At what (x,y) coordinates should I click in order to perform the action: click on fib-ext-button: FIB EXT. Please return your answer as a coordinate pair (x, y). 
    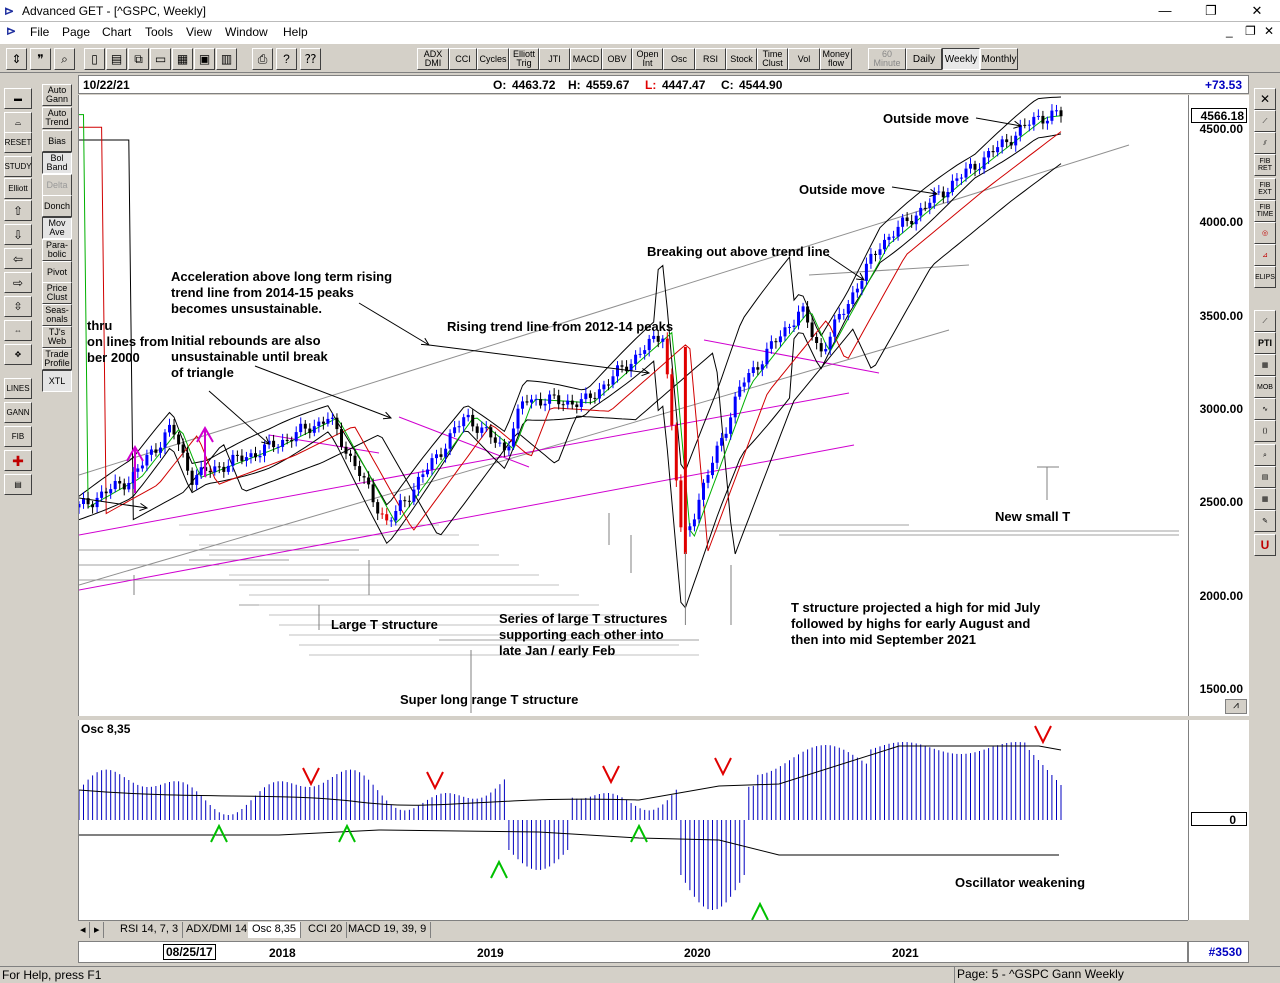
    Looking at the image, I should click on (1265, 189).